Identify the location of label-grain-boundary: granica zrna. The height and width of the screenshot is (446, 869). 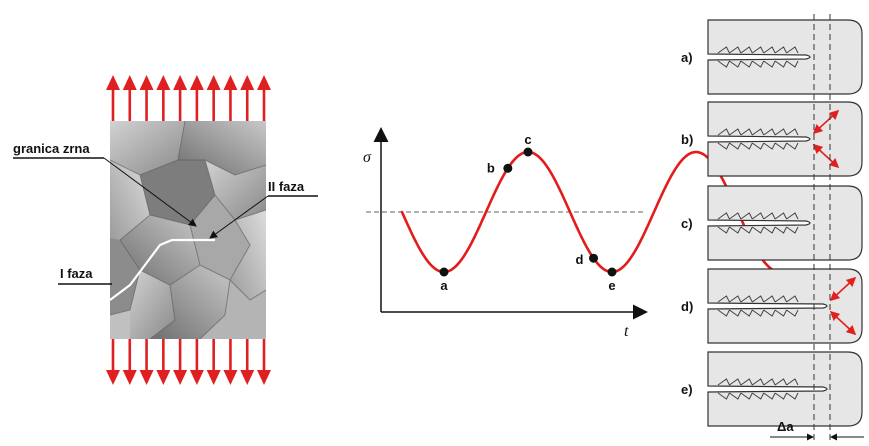
(105, 184).